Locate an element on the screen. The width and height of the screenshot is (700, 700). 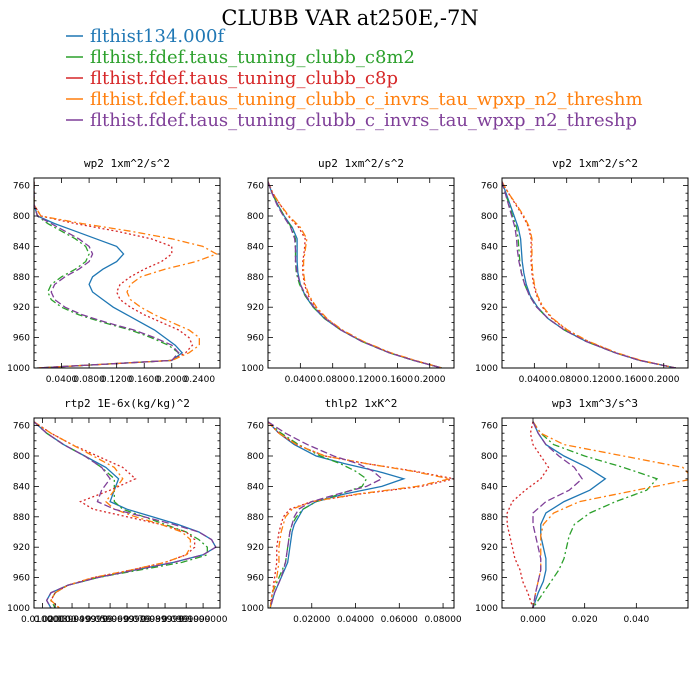
legend-label: flthist.fdef.taus_tuning_clubb_c8p is located at coordinates (244, 78).